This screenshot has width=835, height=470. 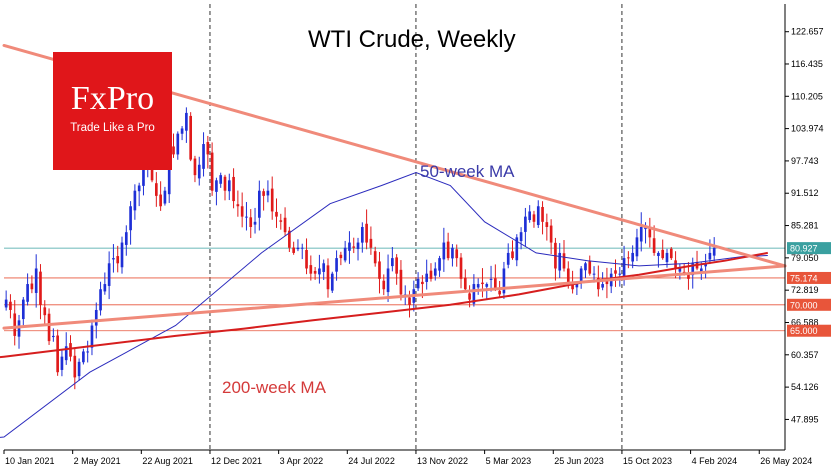 What do you see at coordinates (394, 297) in the screenshot?
I see `lower-trendline` at bounding box center [394, 297].